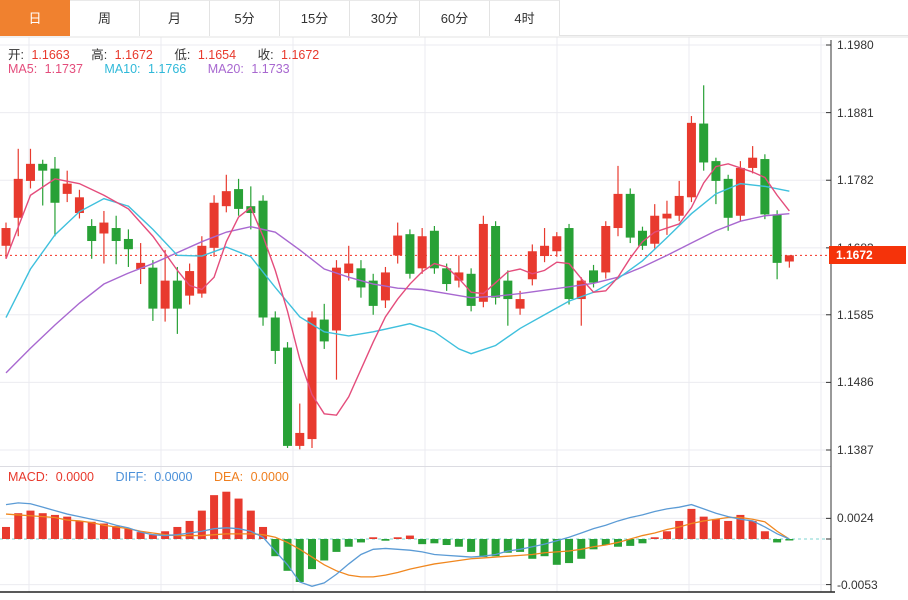  What do you see at coordinates (50, 55) in the screenshot?
I see `open-value: 1.1663` at bounding box center [50, 55].